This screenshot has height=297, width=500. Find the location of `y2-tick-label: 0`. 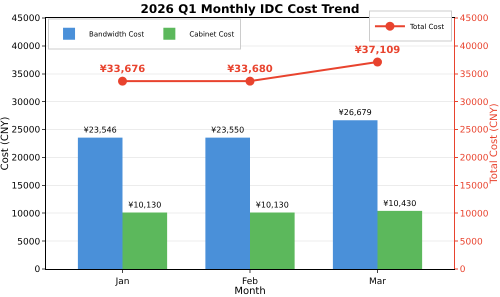

y2-tick-label: 0 is located at coordinates (463, 270).